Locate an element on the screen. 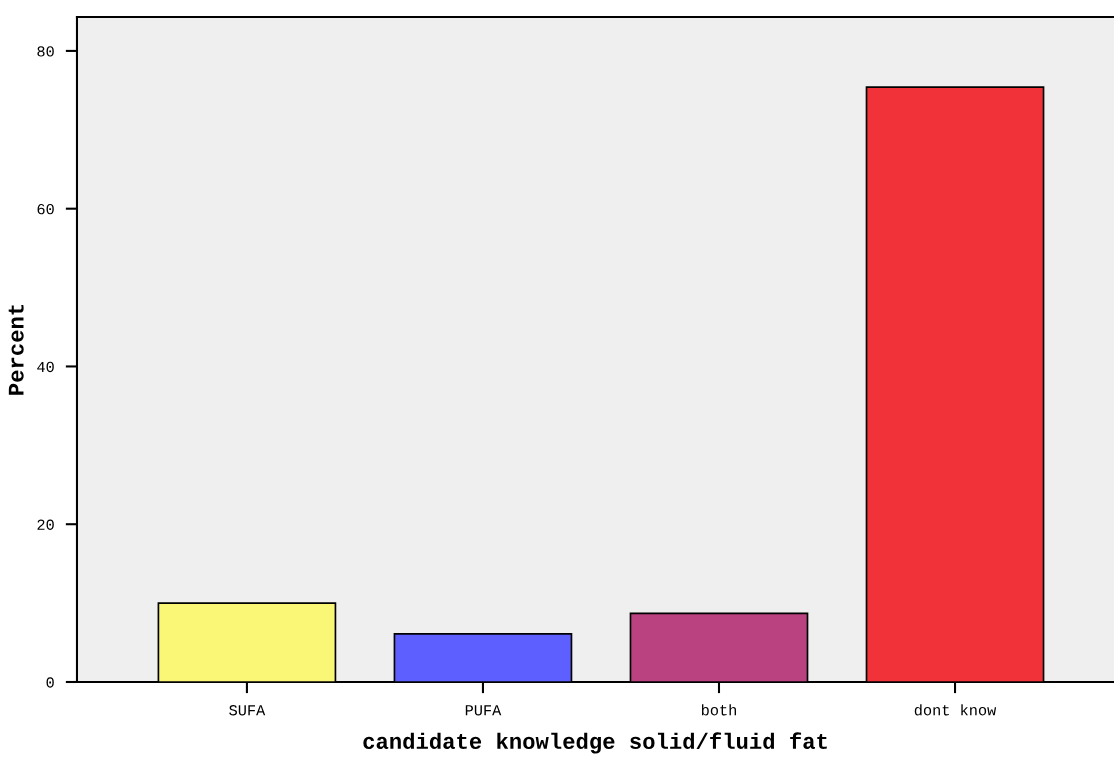  y-tick-label: 40 is located at coordinates (45, 367).